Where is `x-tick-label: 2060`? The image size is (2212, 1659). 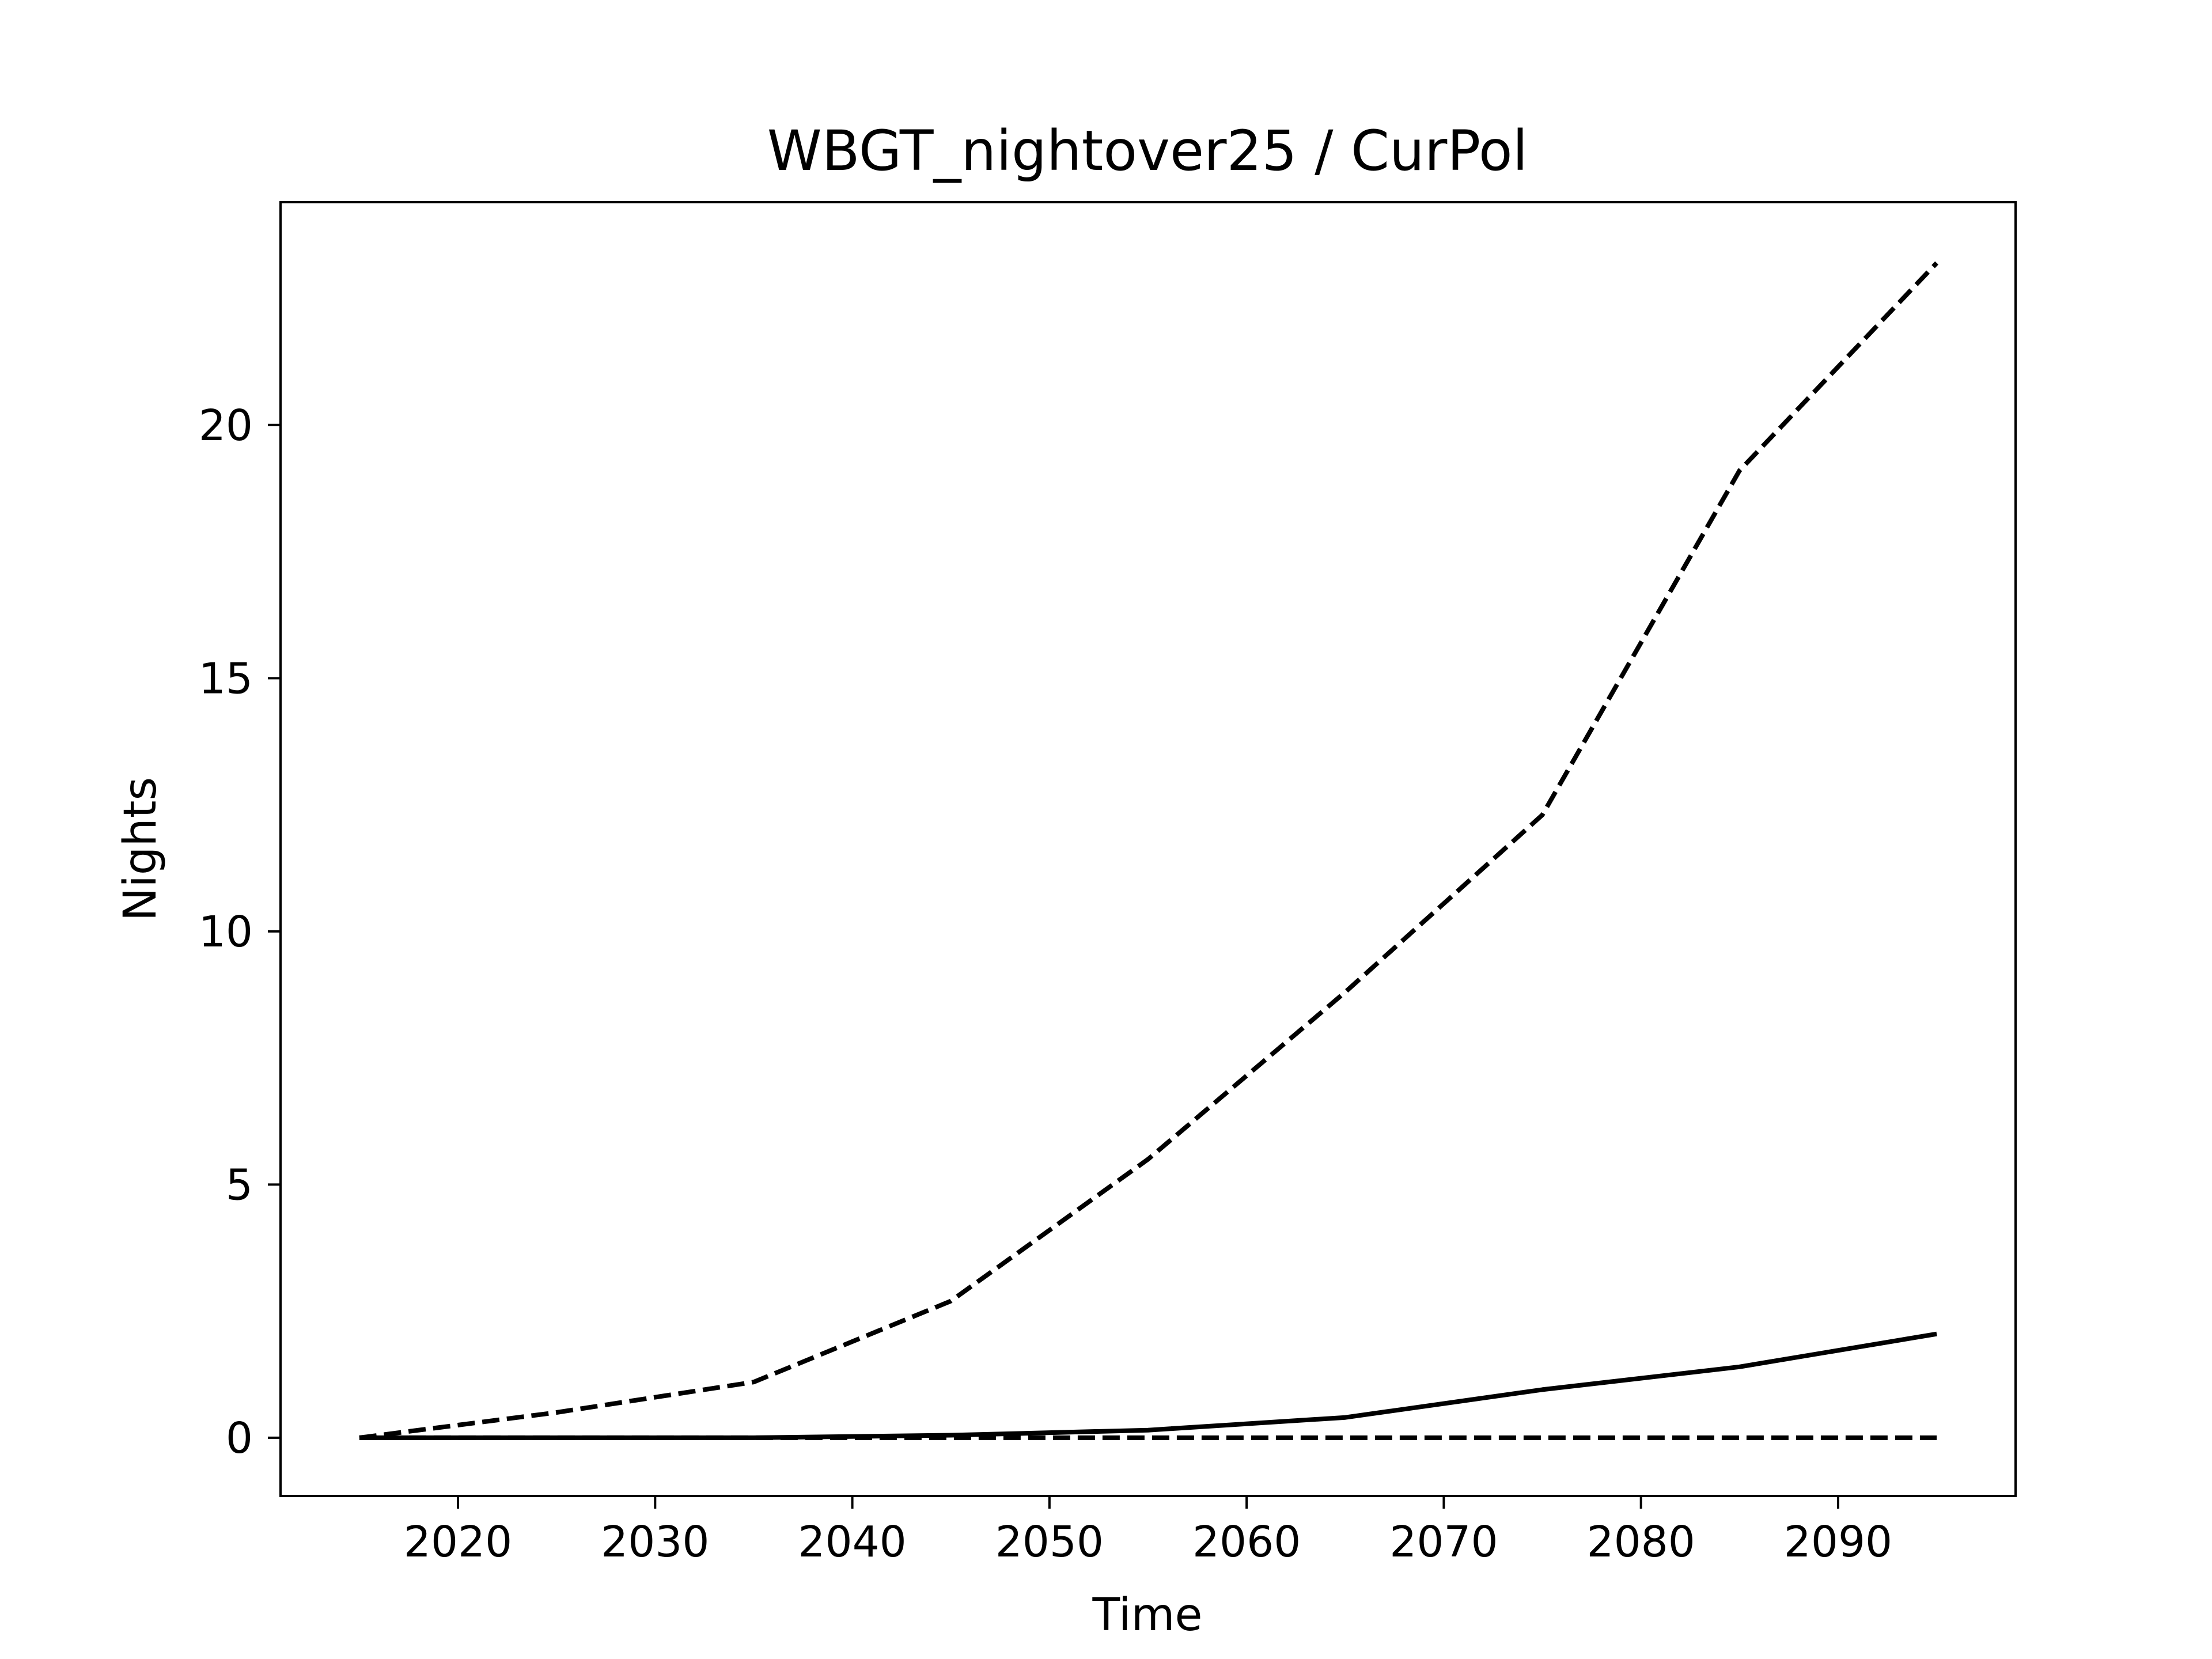
x-tick-label: 2060 is located at coordinates (1247, 1542).